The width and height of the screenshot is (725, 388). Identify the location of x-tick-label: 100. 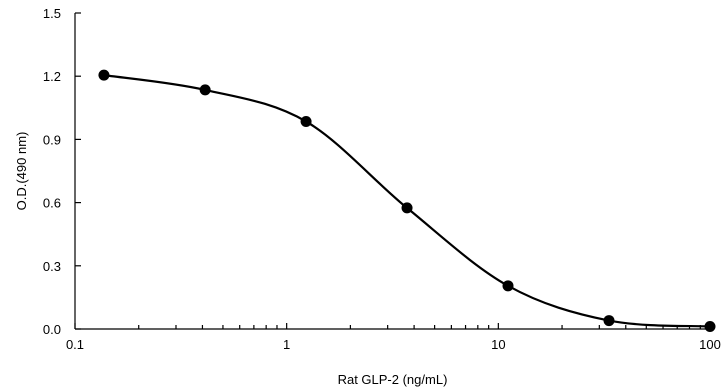
(710, 344).